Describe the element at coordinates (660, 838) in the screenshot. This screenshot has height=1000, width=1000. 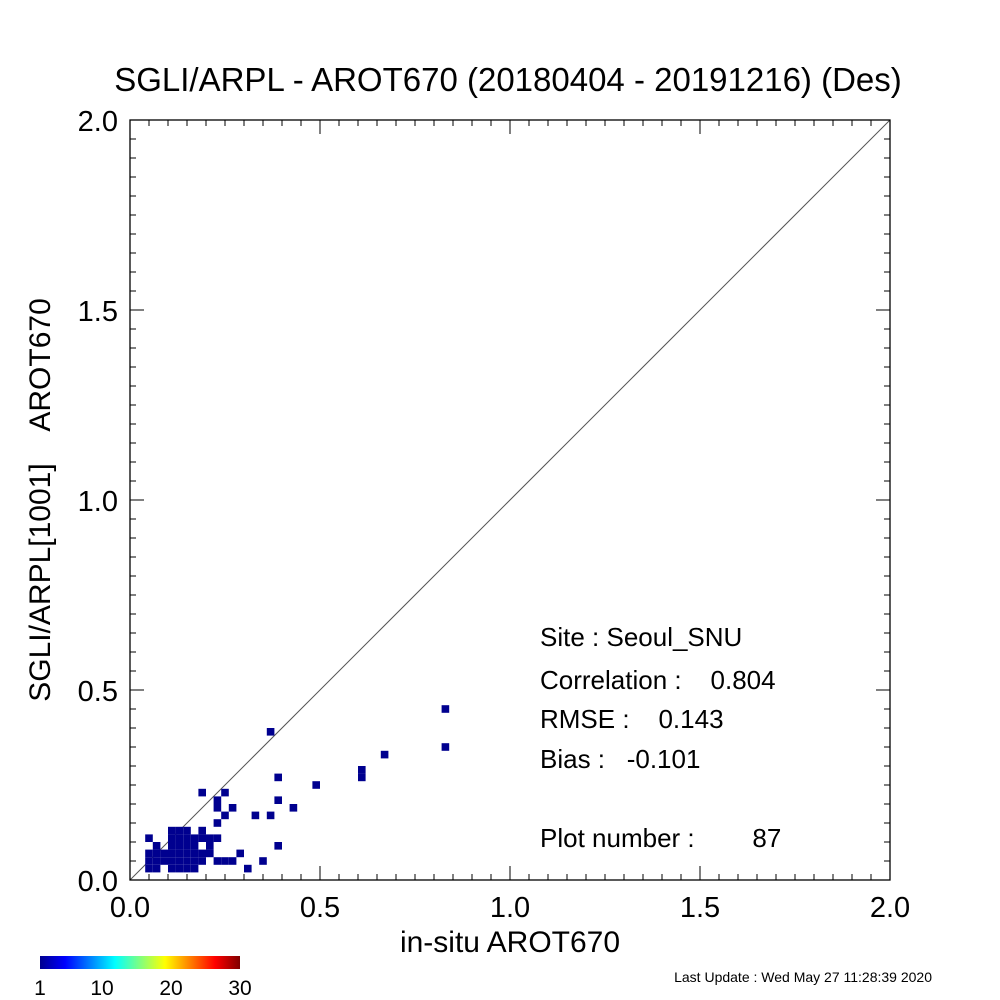
I see `stat-plot-number: Plot number : 87` at that location.